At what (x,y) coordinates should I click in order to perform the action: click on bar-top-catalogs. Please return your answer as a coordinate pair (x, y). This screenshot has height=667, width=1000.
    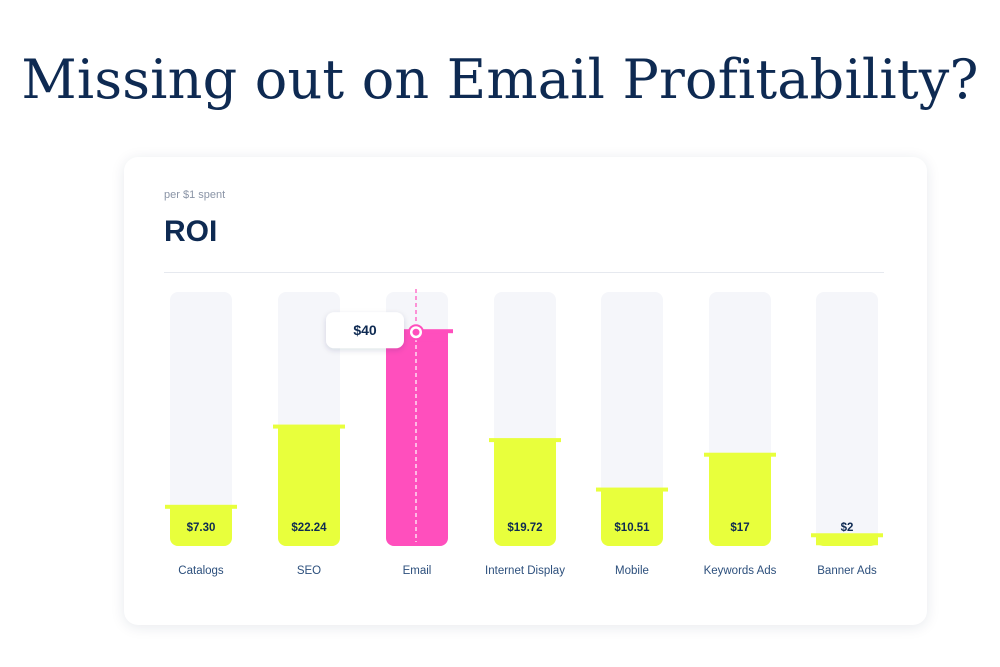
    Looking at the image, I should click on (201, 511).